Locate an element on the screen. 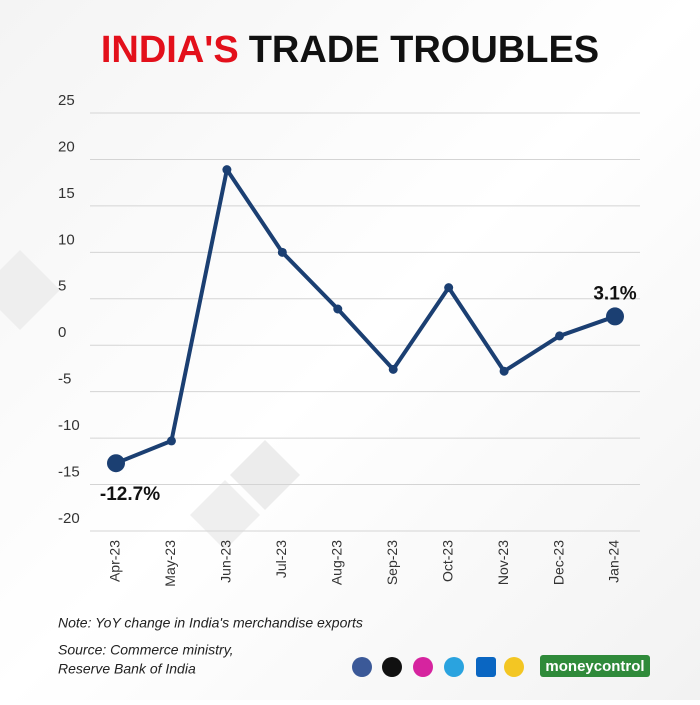 The width and height of the screenshot is (700, 705). x-tick-label: Dec-23 is located at coordinates (558, 562).